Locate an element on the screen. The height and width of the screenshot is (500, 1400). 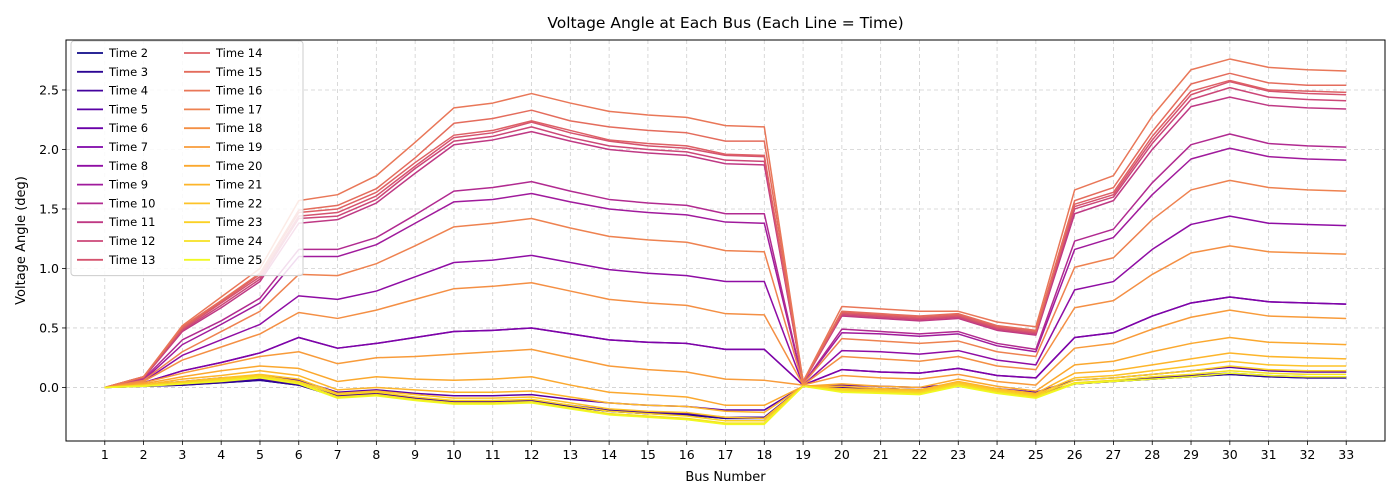
x-tick-label: 21 is located at coordinates (881, 454).